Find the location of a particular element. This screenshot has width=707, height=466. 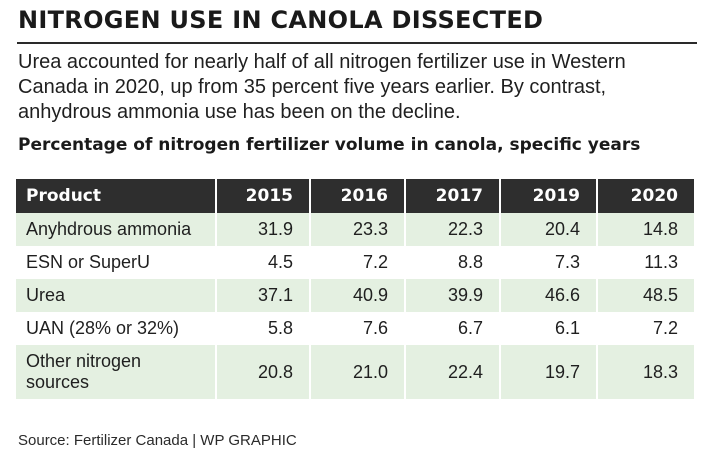

column-header: 2019 is located at coordinates (549, 196).